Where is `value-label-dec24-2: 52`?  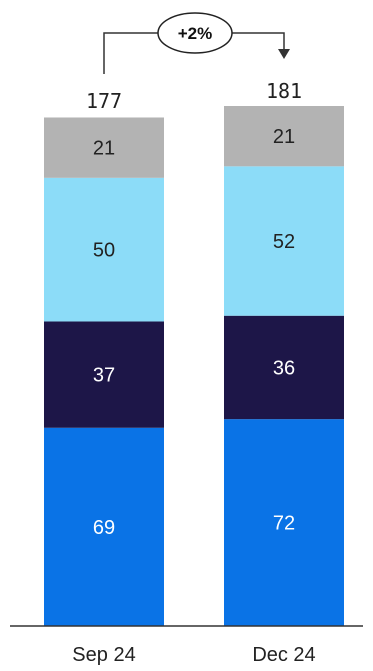
value-label-dec24-2: 52 is located at coordinates (284, 242).